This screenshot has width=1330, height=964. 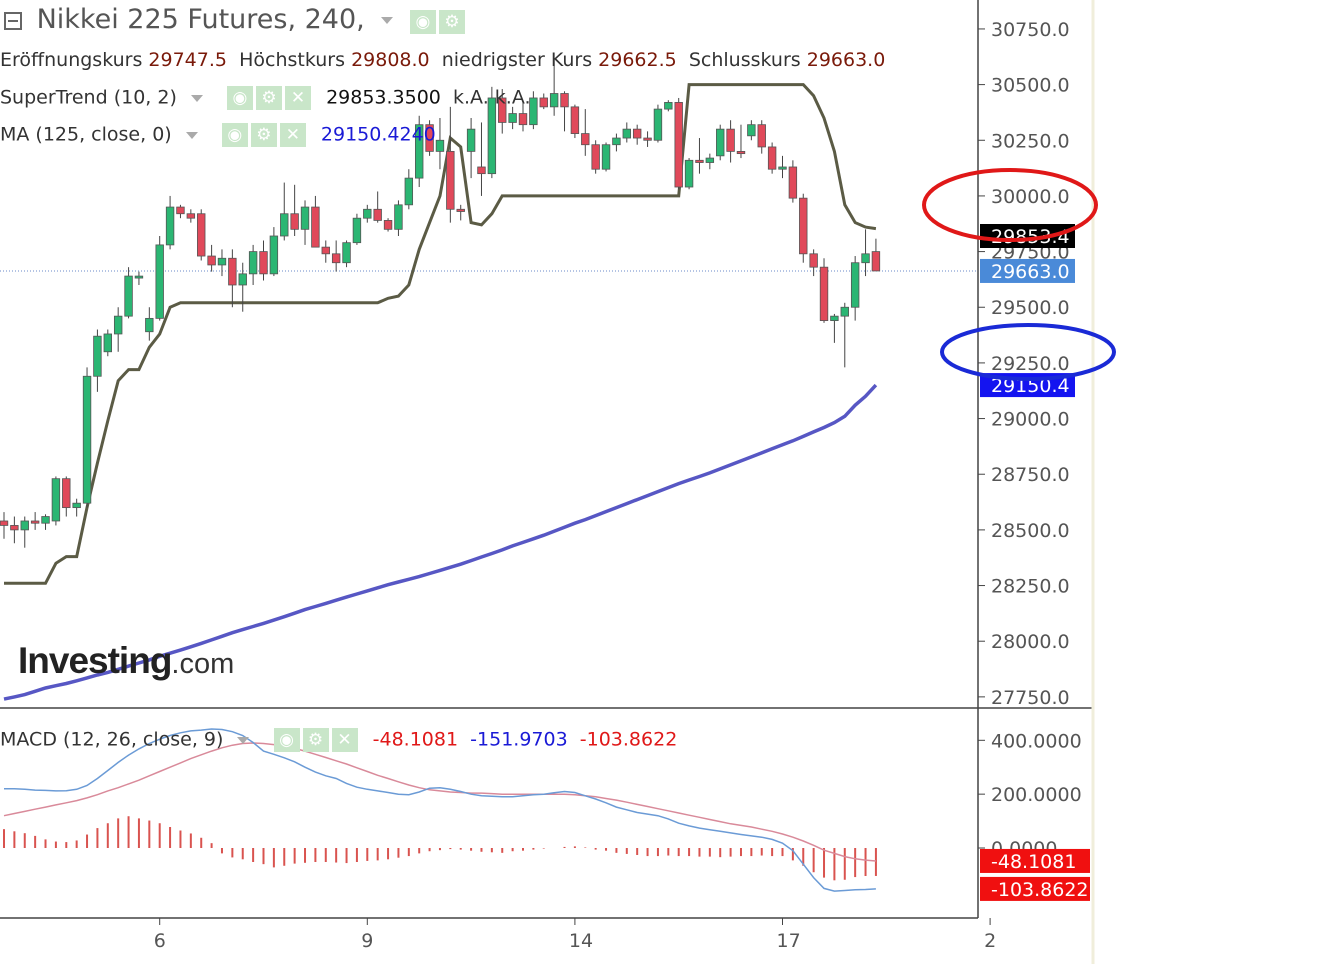 I want to click on macd-label: MACD (12, 26, close, 9), so click(x=112, y=739).